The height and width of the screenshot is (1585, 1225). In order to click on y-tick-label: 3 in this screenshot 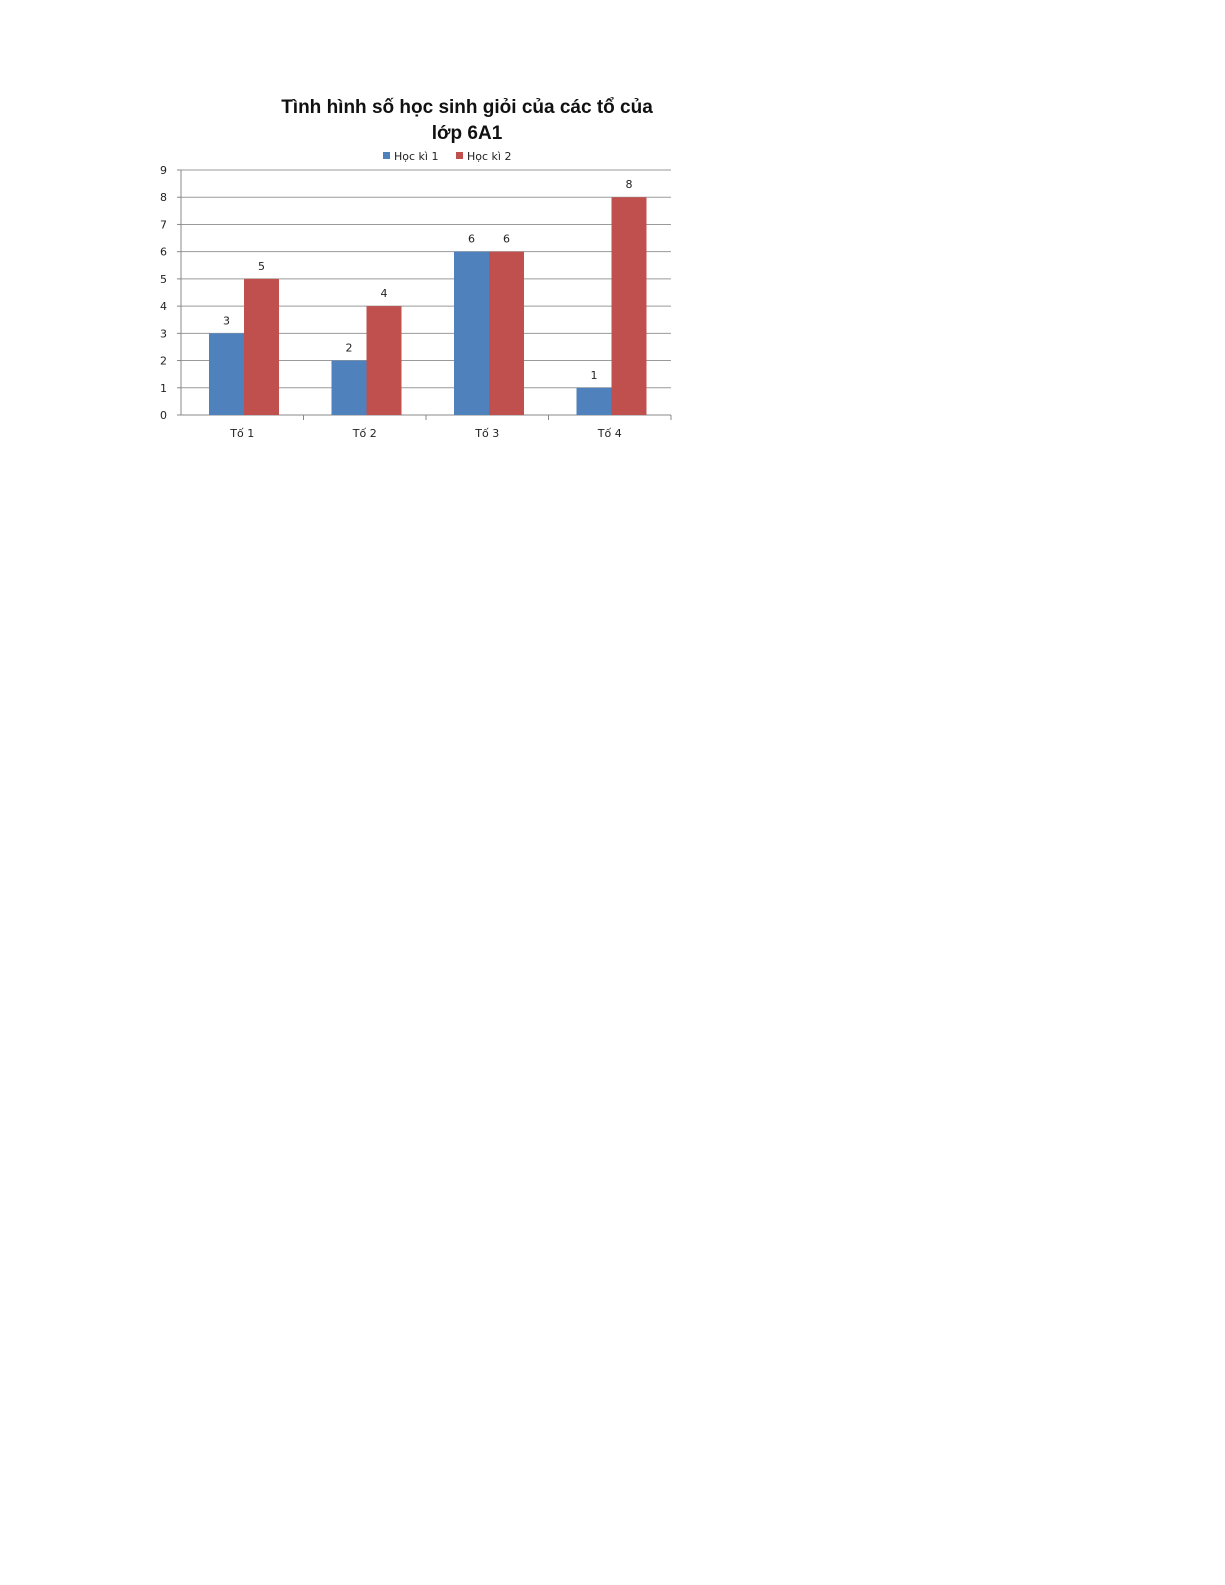, I will do `click(163, 333)`.